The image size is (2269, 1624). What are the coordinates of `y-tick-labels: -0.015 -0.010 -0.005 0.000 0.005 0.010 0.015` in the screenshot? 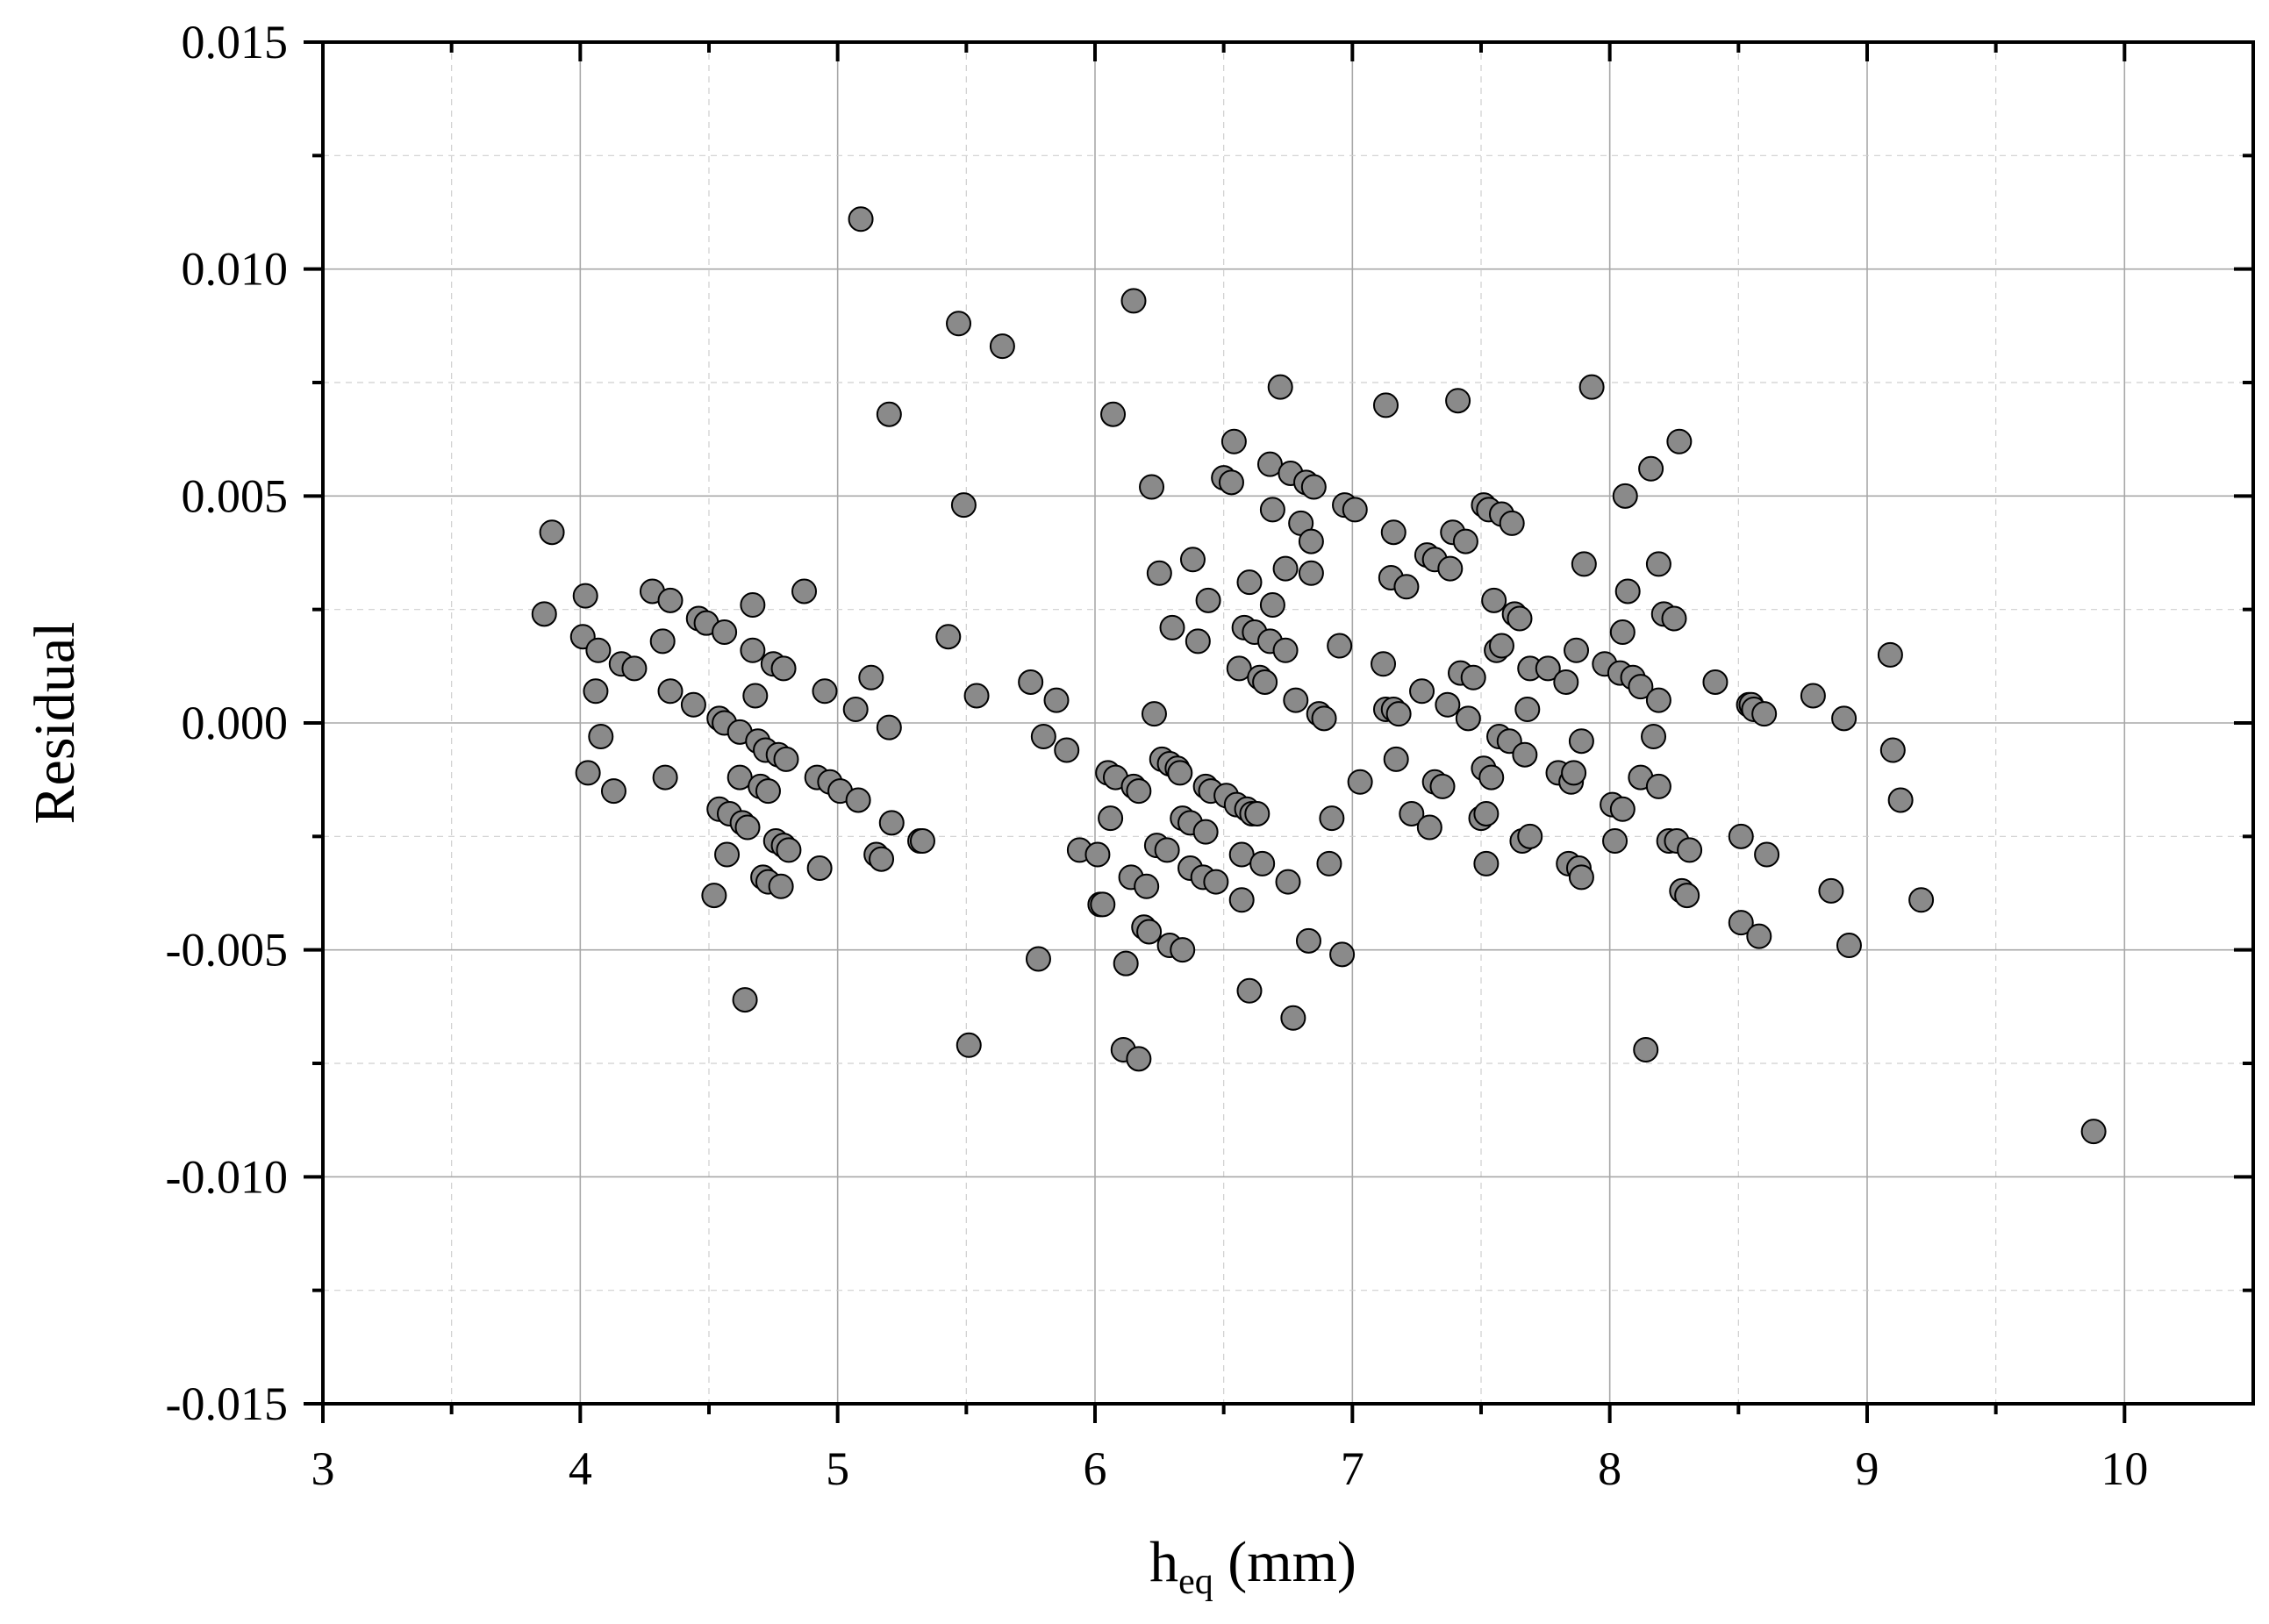 It's located at (227, 723).